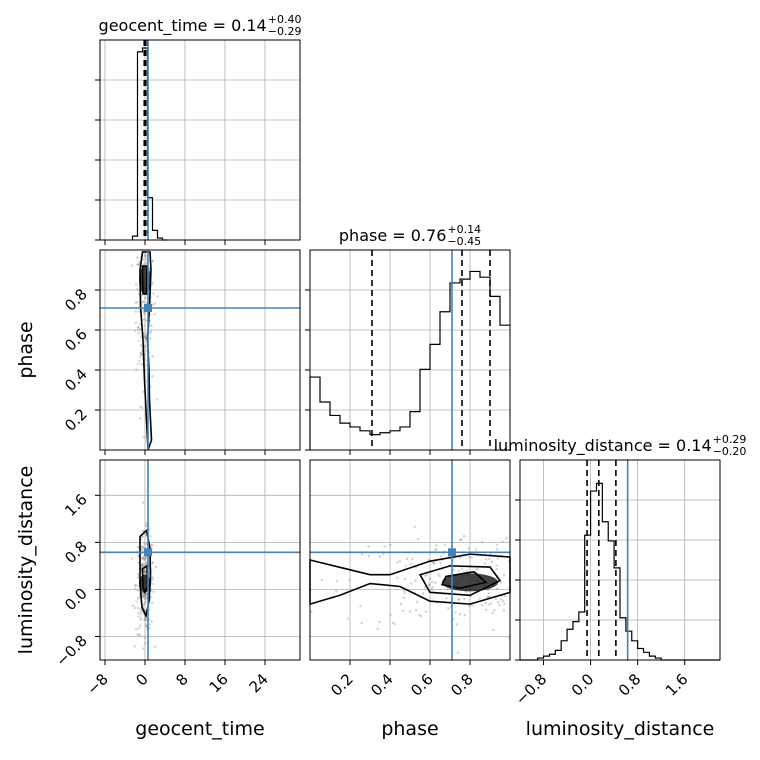 The width and height of the screenshot is (760, 760). Describe the element at coordinates (76, 340) in the screenshot. I see `y-tick-label: 0.6` at that location.